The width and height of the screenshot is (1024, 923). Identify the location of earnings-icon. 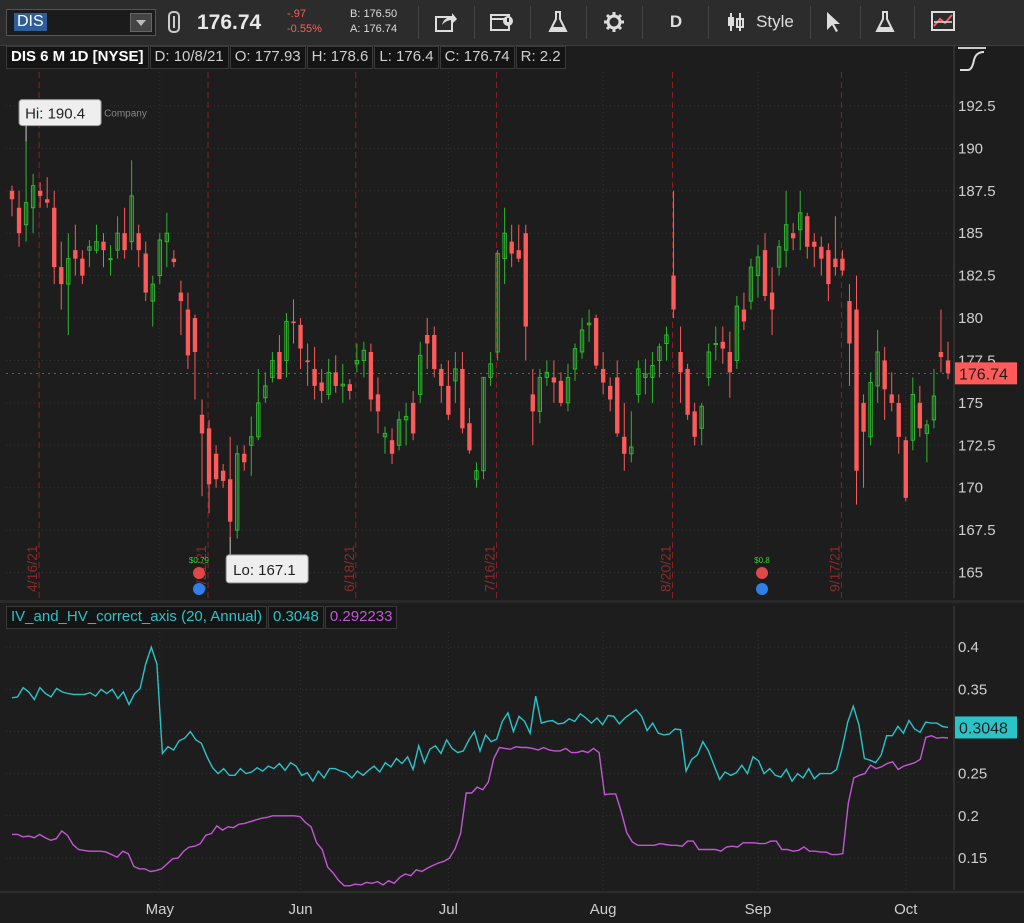
(762, 589).